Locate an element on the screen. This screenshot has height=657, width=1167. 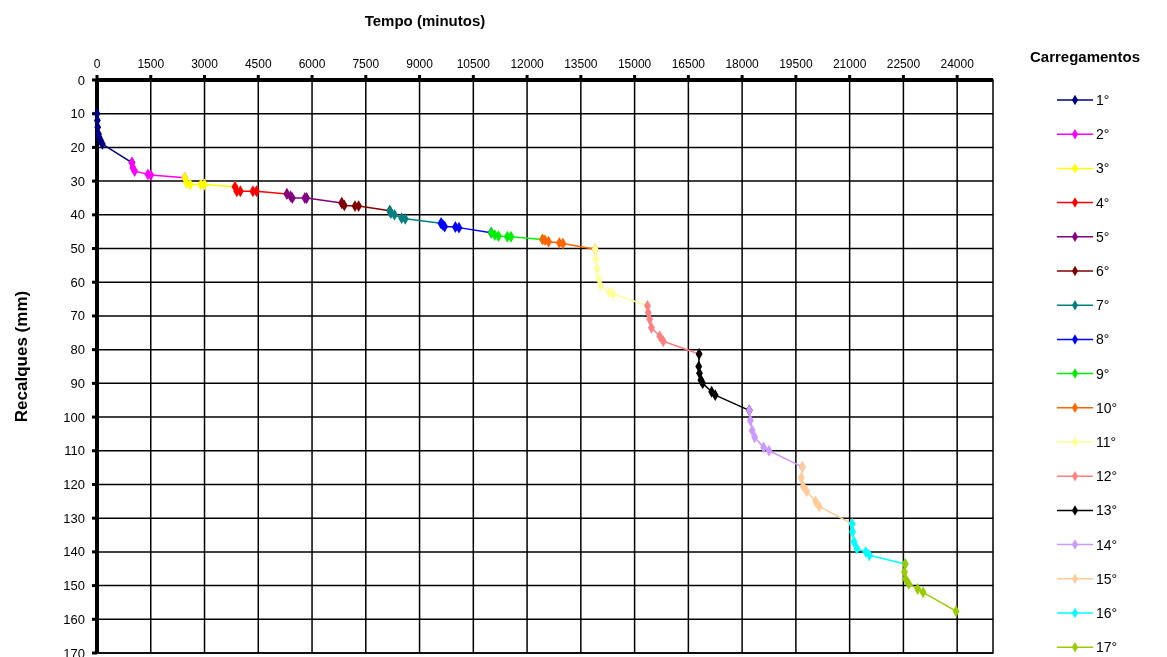
legend-label: 10° is located at coordinates (1107, 407).